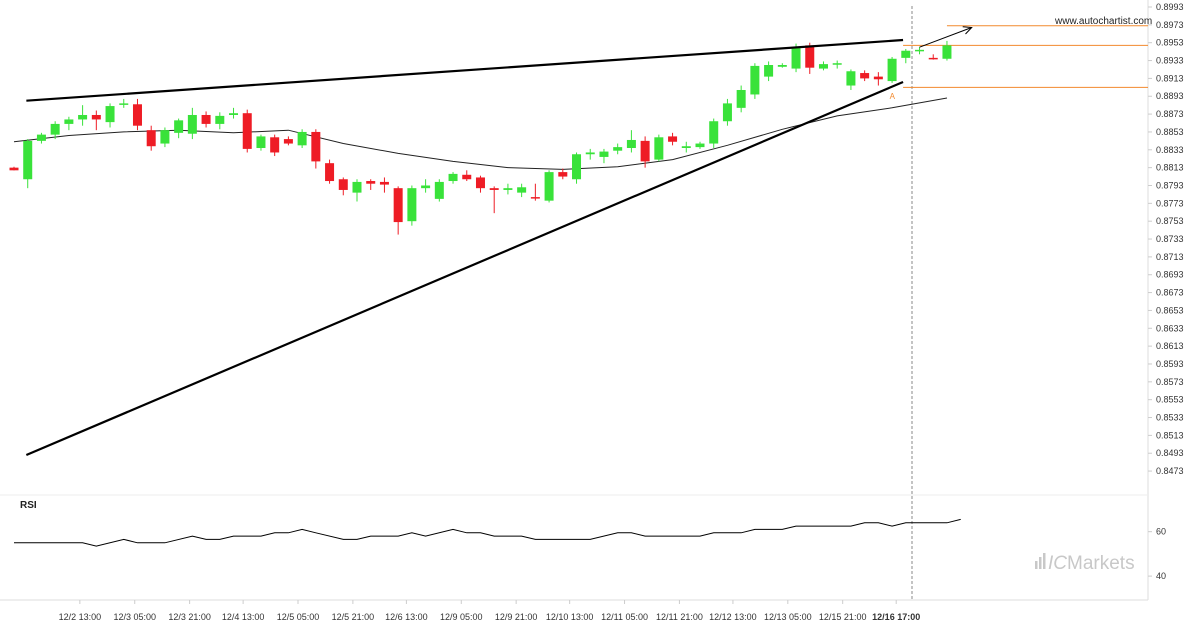 The width and height of the screenshot is (1200, 630). What do you see at coordinates (1170, 346) in the screenshot?
I see `price-tick-label: 0.8613` at bounding box center [1170, 346].